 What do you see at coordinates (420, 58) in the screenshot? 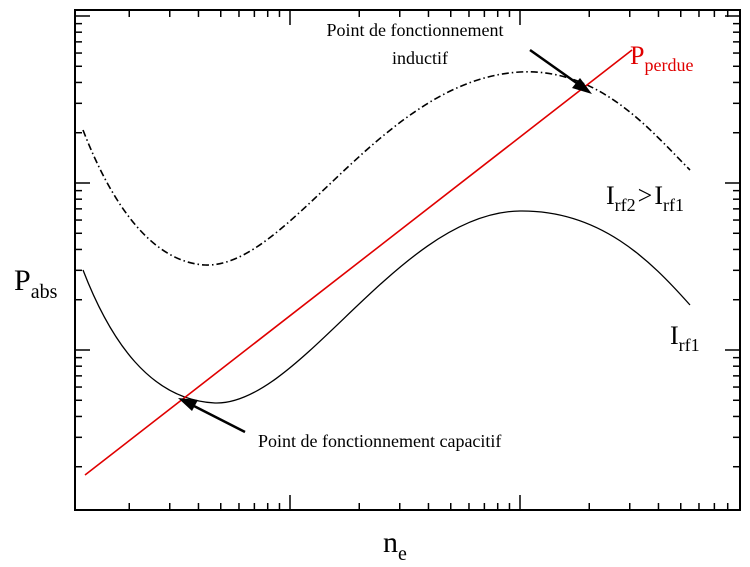
I see `annotation: inductif` at bounding box center [420, 58].